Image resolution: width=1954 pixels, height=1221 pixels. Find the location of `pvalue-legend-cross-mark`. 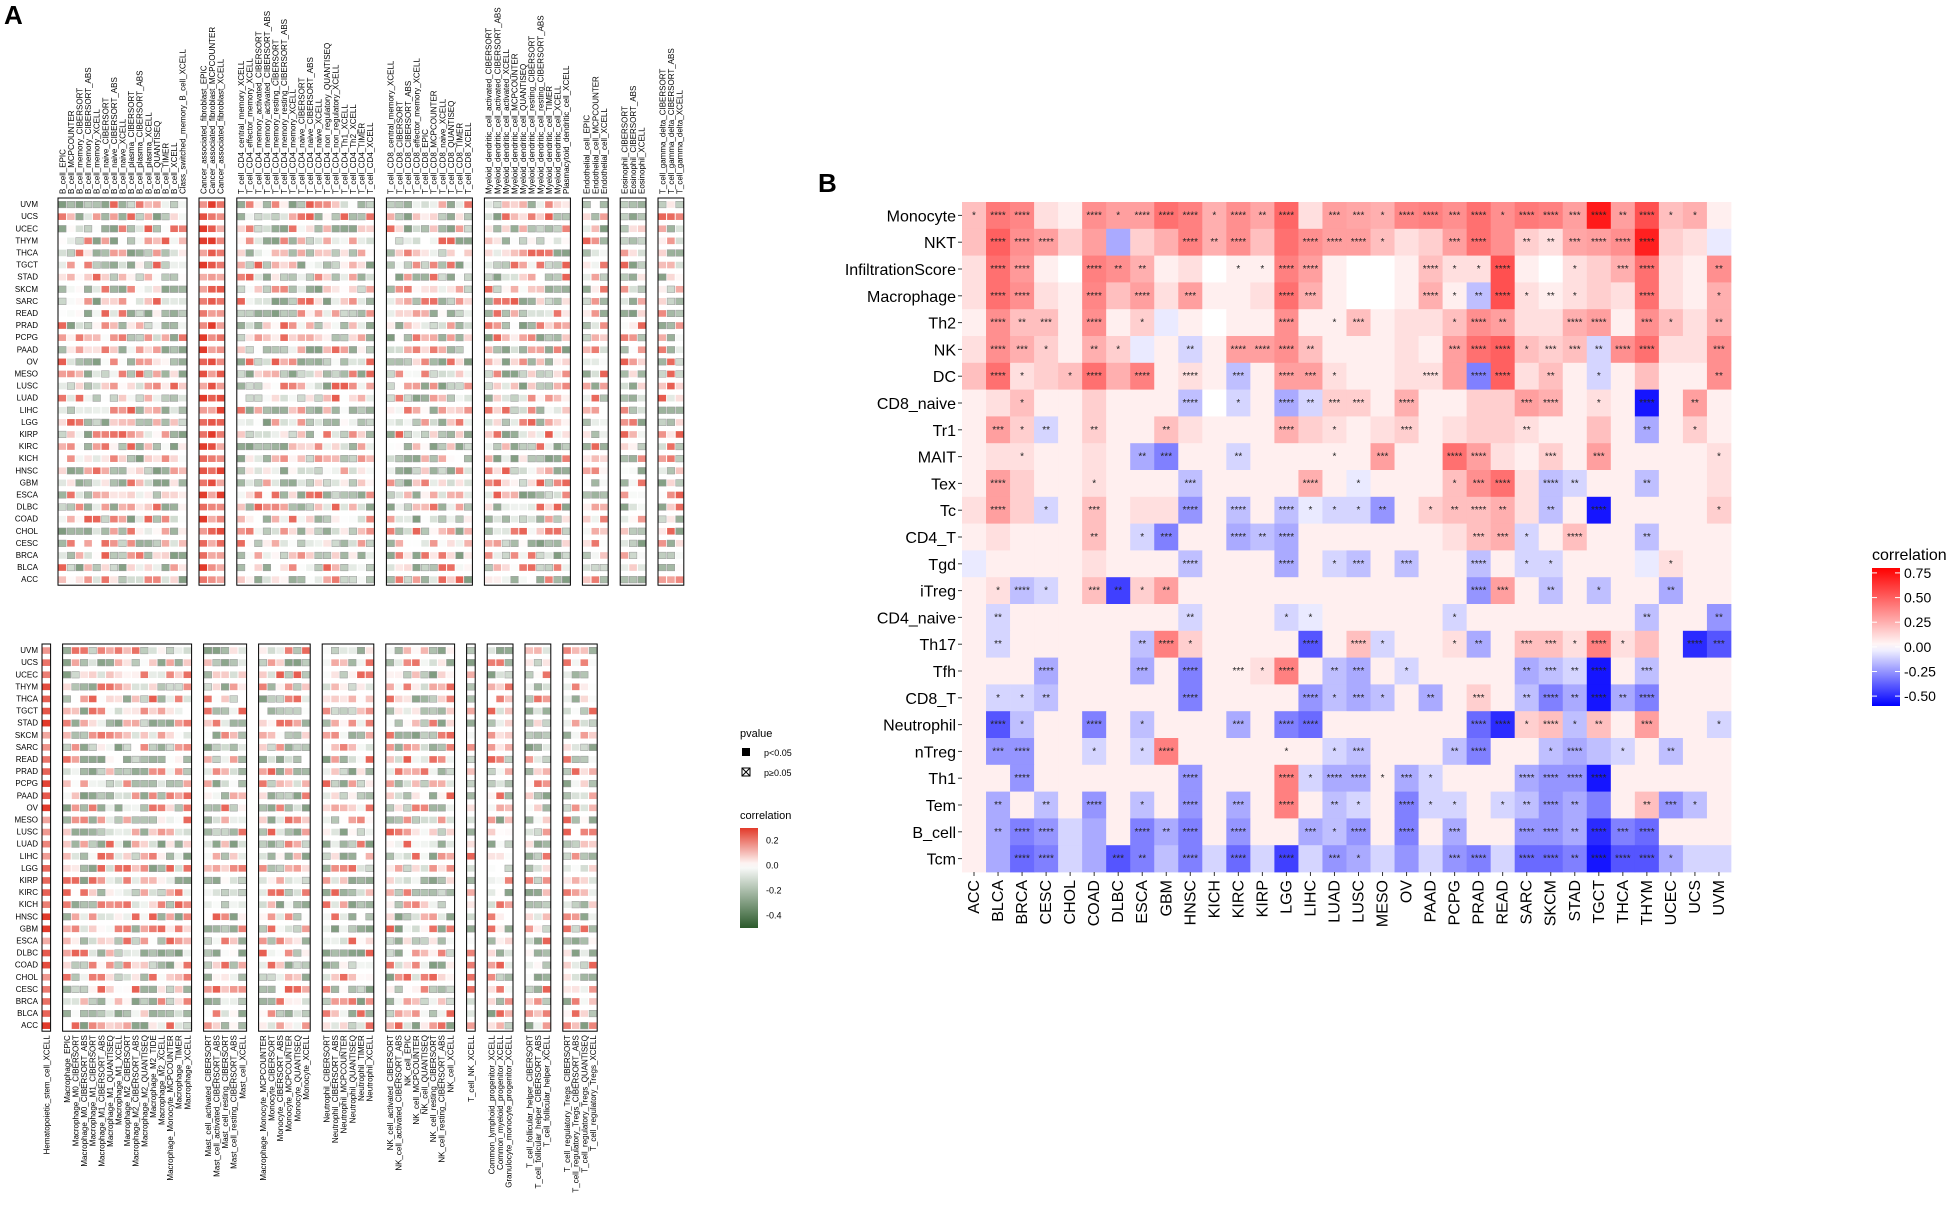

pvalue-legend-cross-mark is located at coordinates (746, 772).